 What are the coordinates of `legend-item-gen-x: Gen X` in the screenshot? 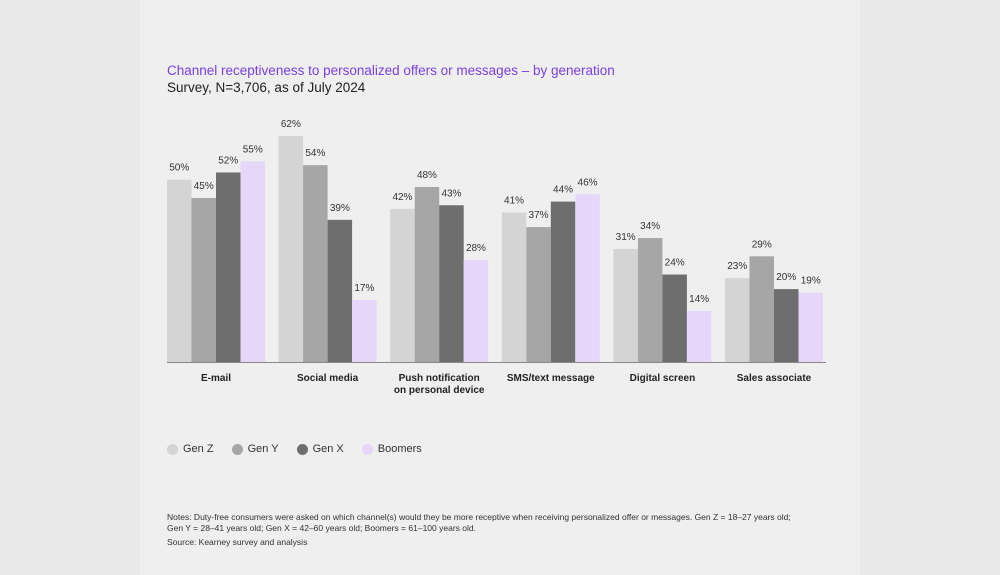 It's located at (320, 449).